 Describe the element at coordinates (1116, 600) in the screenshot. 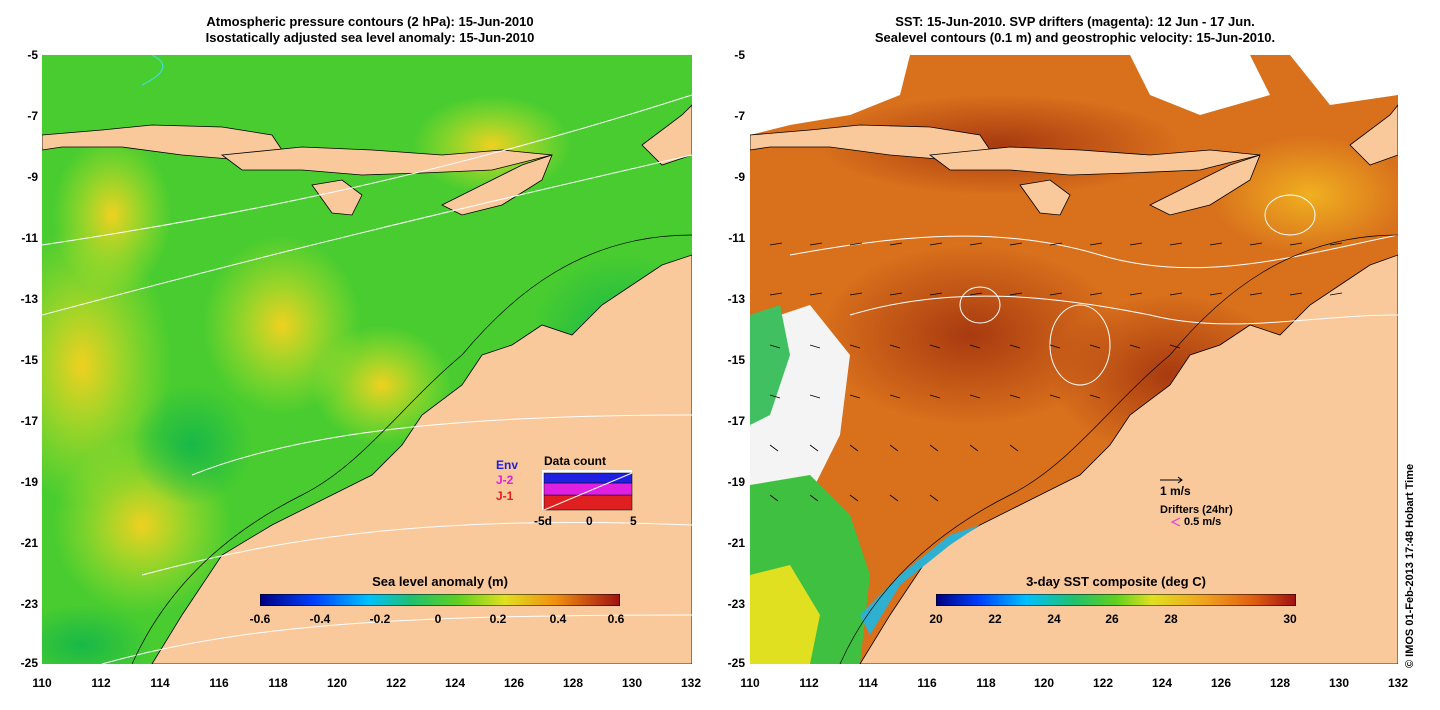

I see `right-colorbar` at that location.